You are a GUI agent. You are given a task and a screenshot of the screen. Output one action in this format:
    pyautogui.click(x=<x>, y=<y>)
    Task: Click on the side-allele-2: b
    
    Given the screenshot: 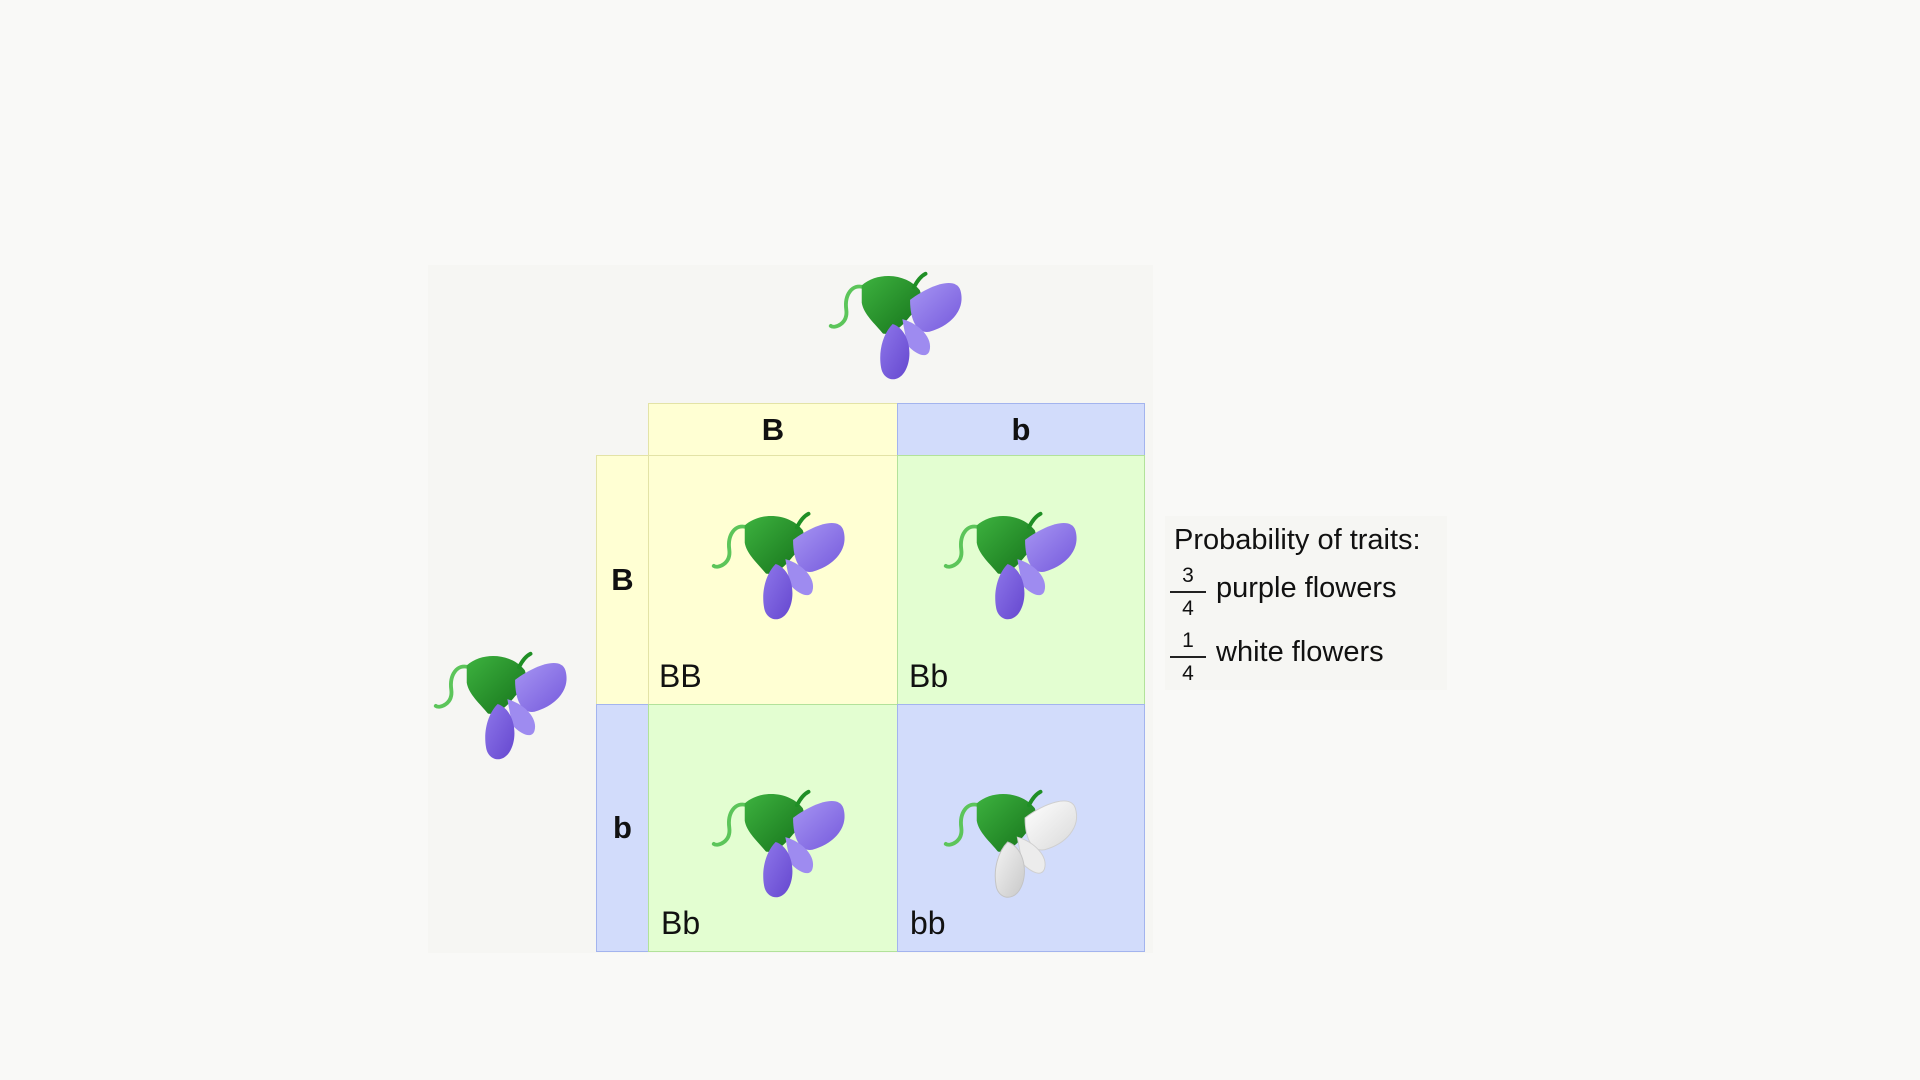 What is the action you would take?
    pyautogui.click(x=622, y=827)
    